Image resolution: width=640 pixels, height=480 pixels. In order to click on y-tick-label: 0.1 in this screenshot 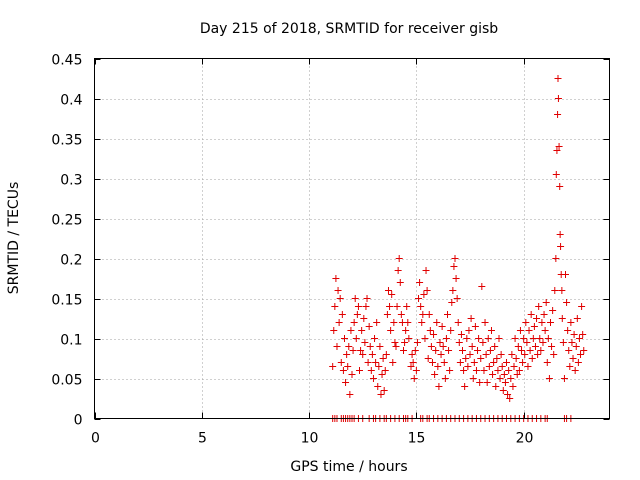, I will do `click(71, 341)`.